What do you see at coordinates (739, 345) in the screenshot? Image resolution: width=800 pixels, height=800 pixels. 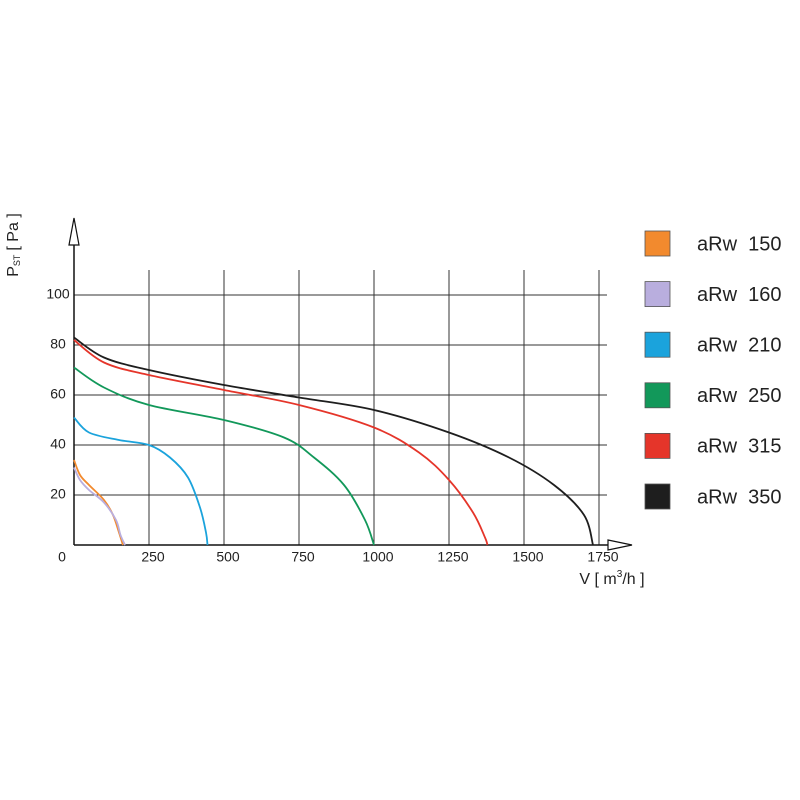 I see `legend-label: aRw 210` at bounding box center [739, 345].